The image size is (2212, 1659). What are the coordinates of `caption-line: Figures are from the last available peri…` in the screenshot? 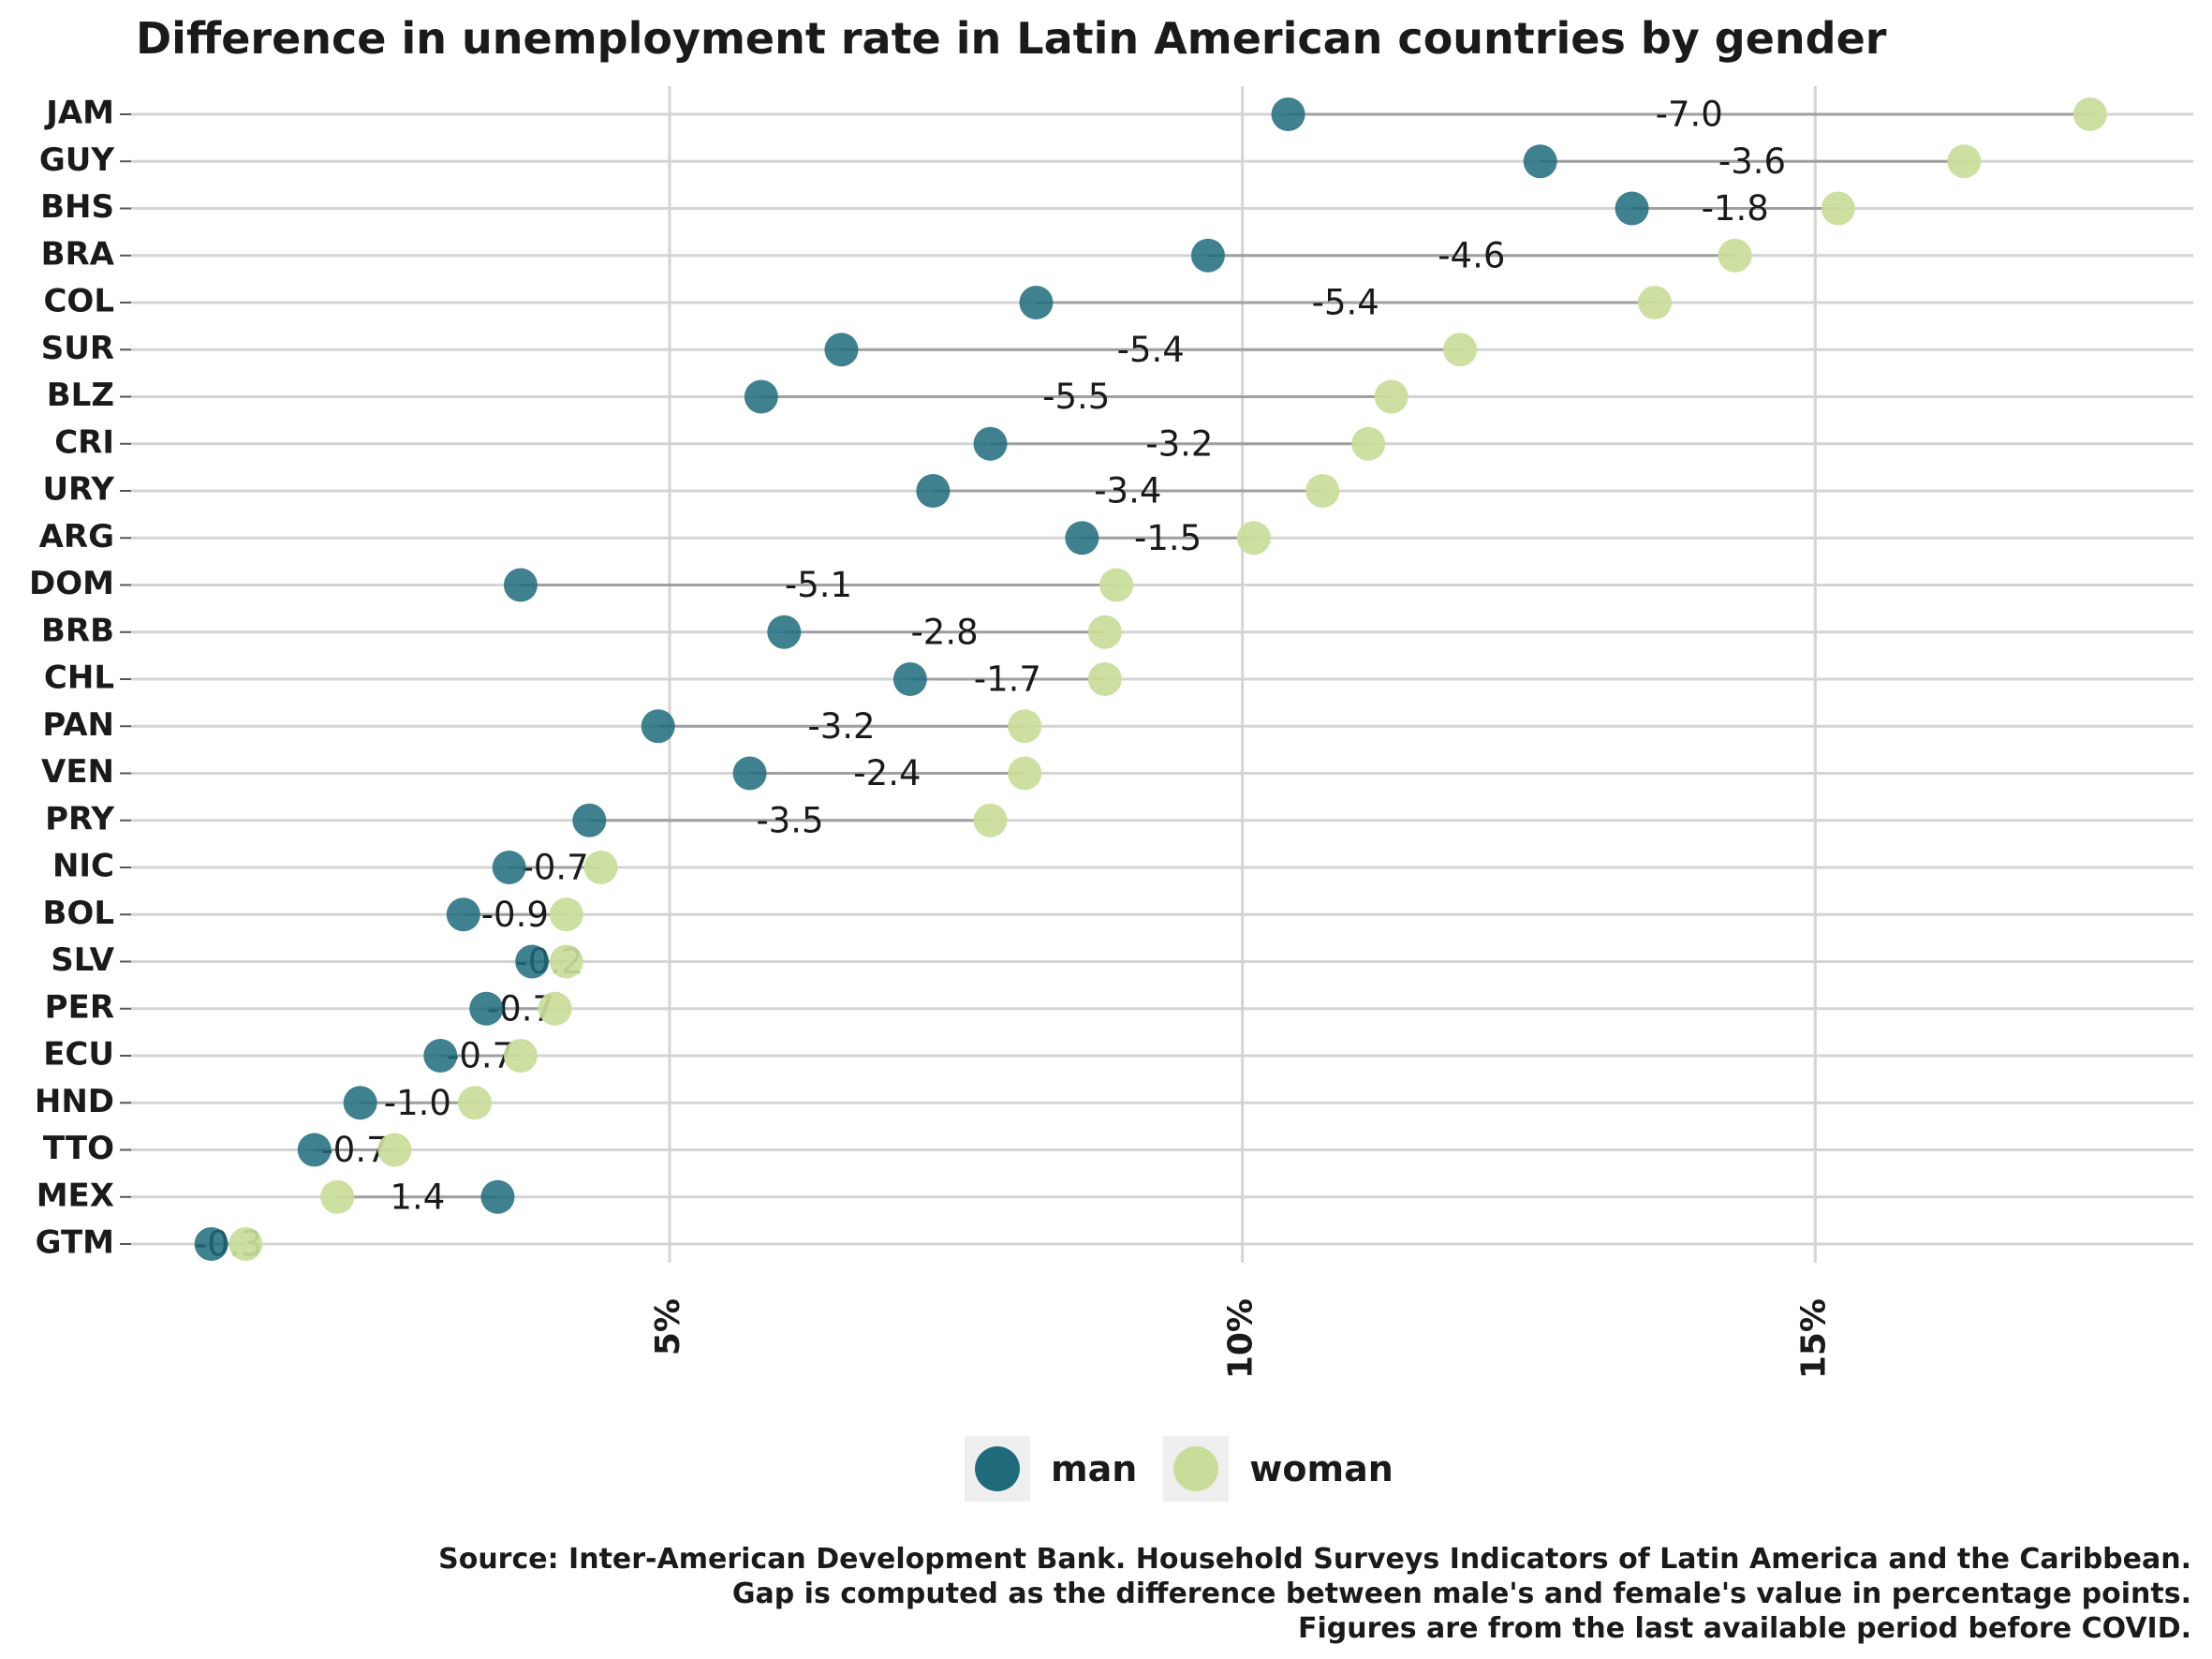 It's located at (1744, 1629).